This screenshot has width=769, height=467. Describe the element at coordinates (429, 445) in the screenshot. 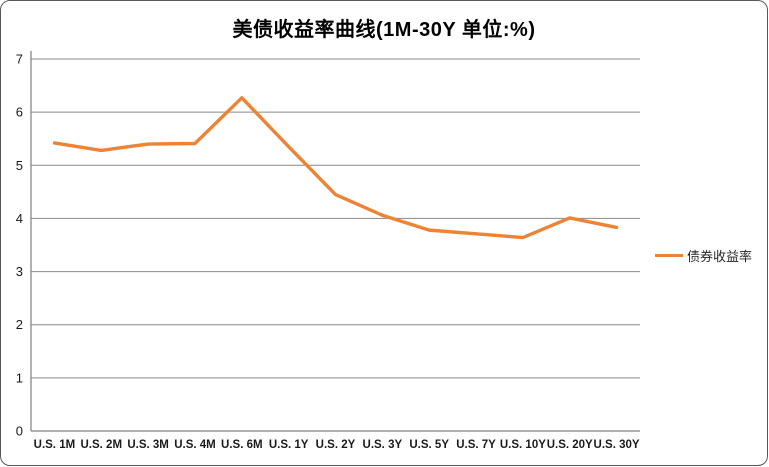

I see `x-tick-label: U.S. 5Y` at that location.